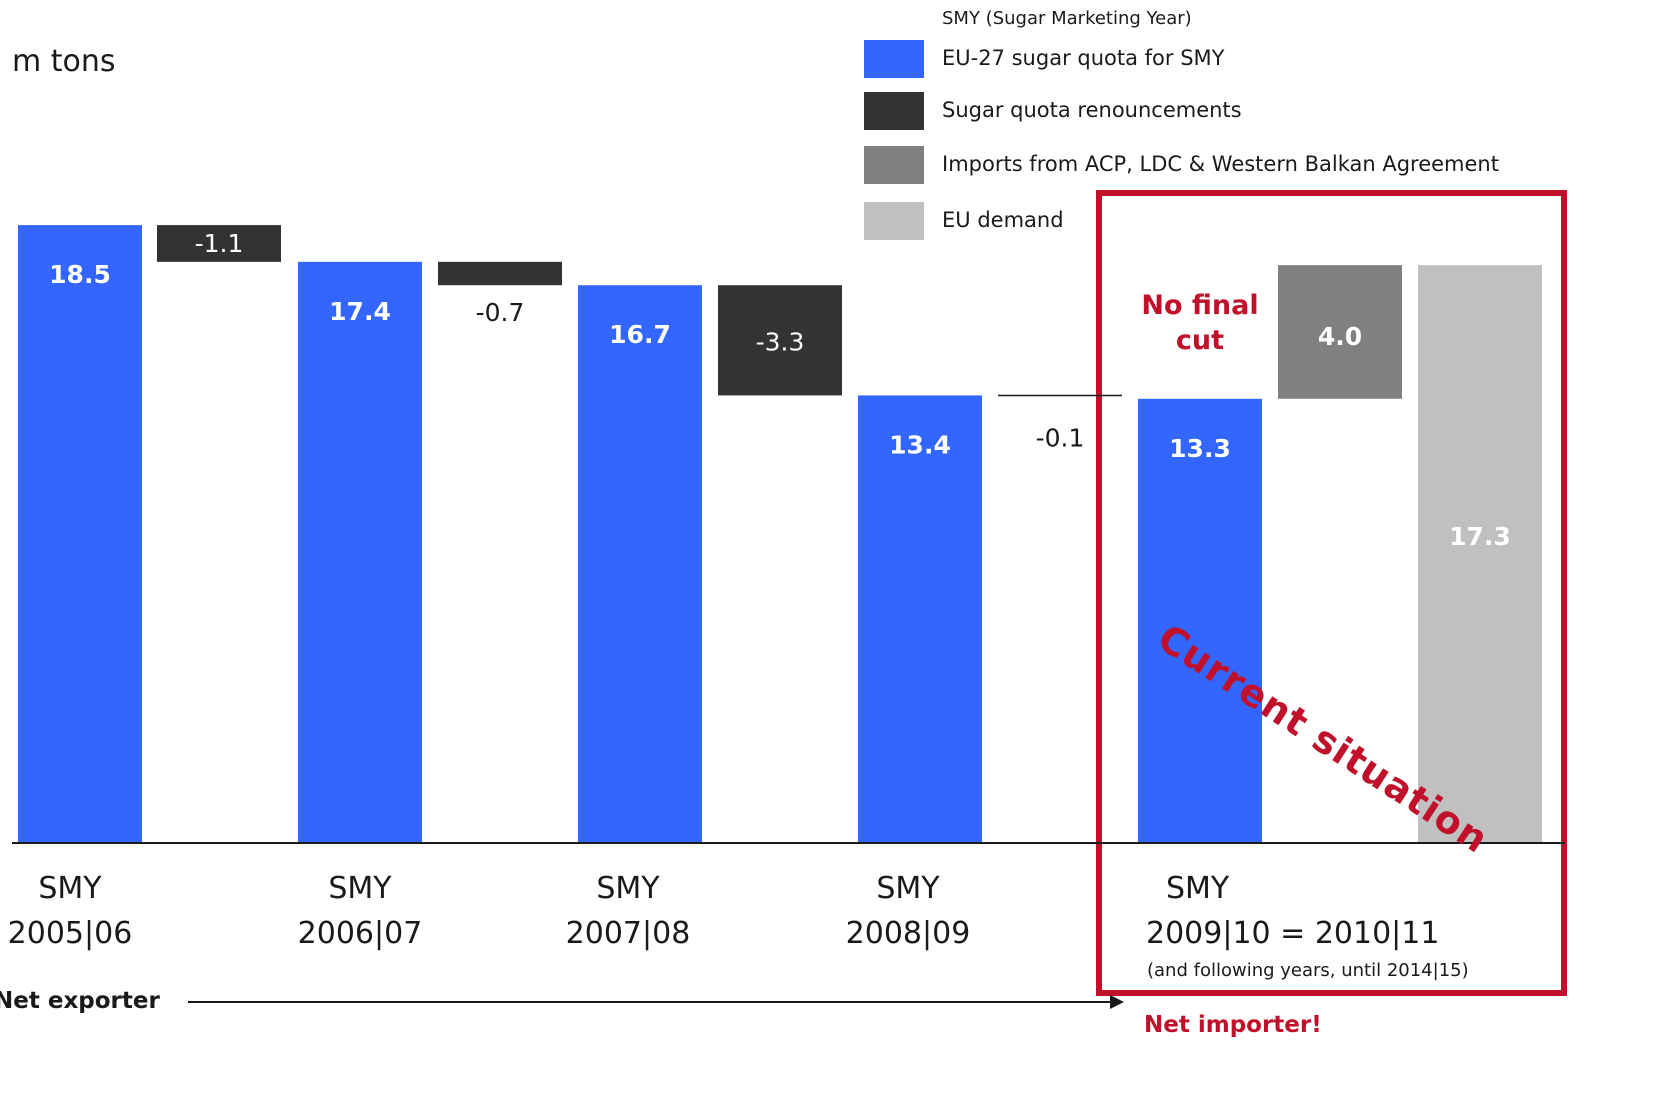  I want to click on data-label-7: -0.1, so click(1060, 437).